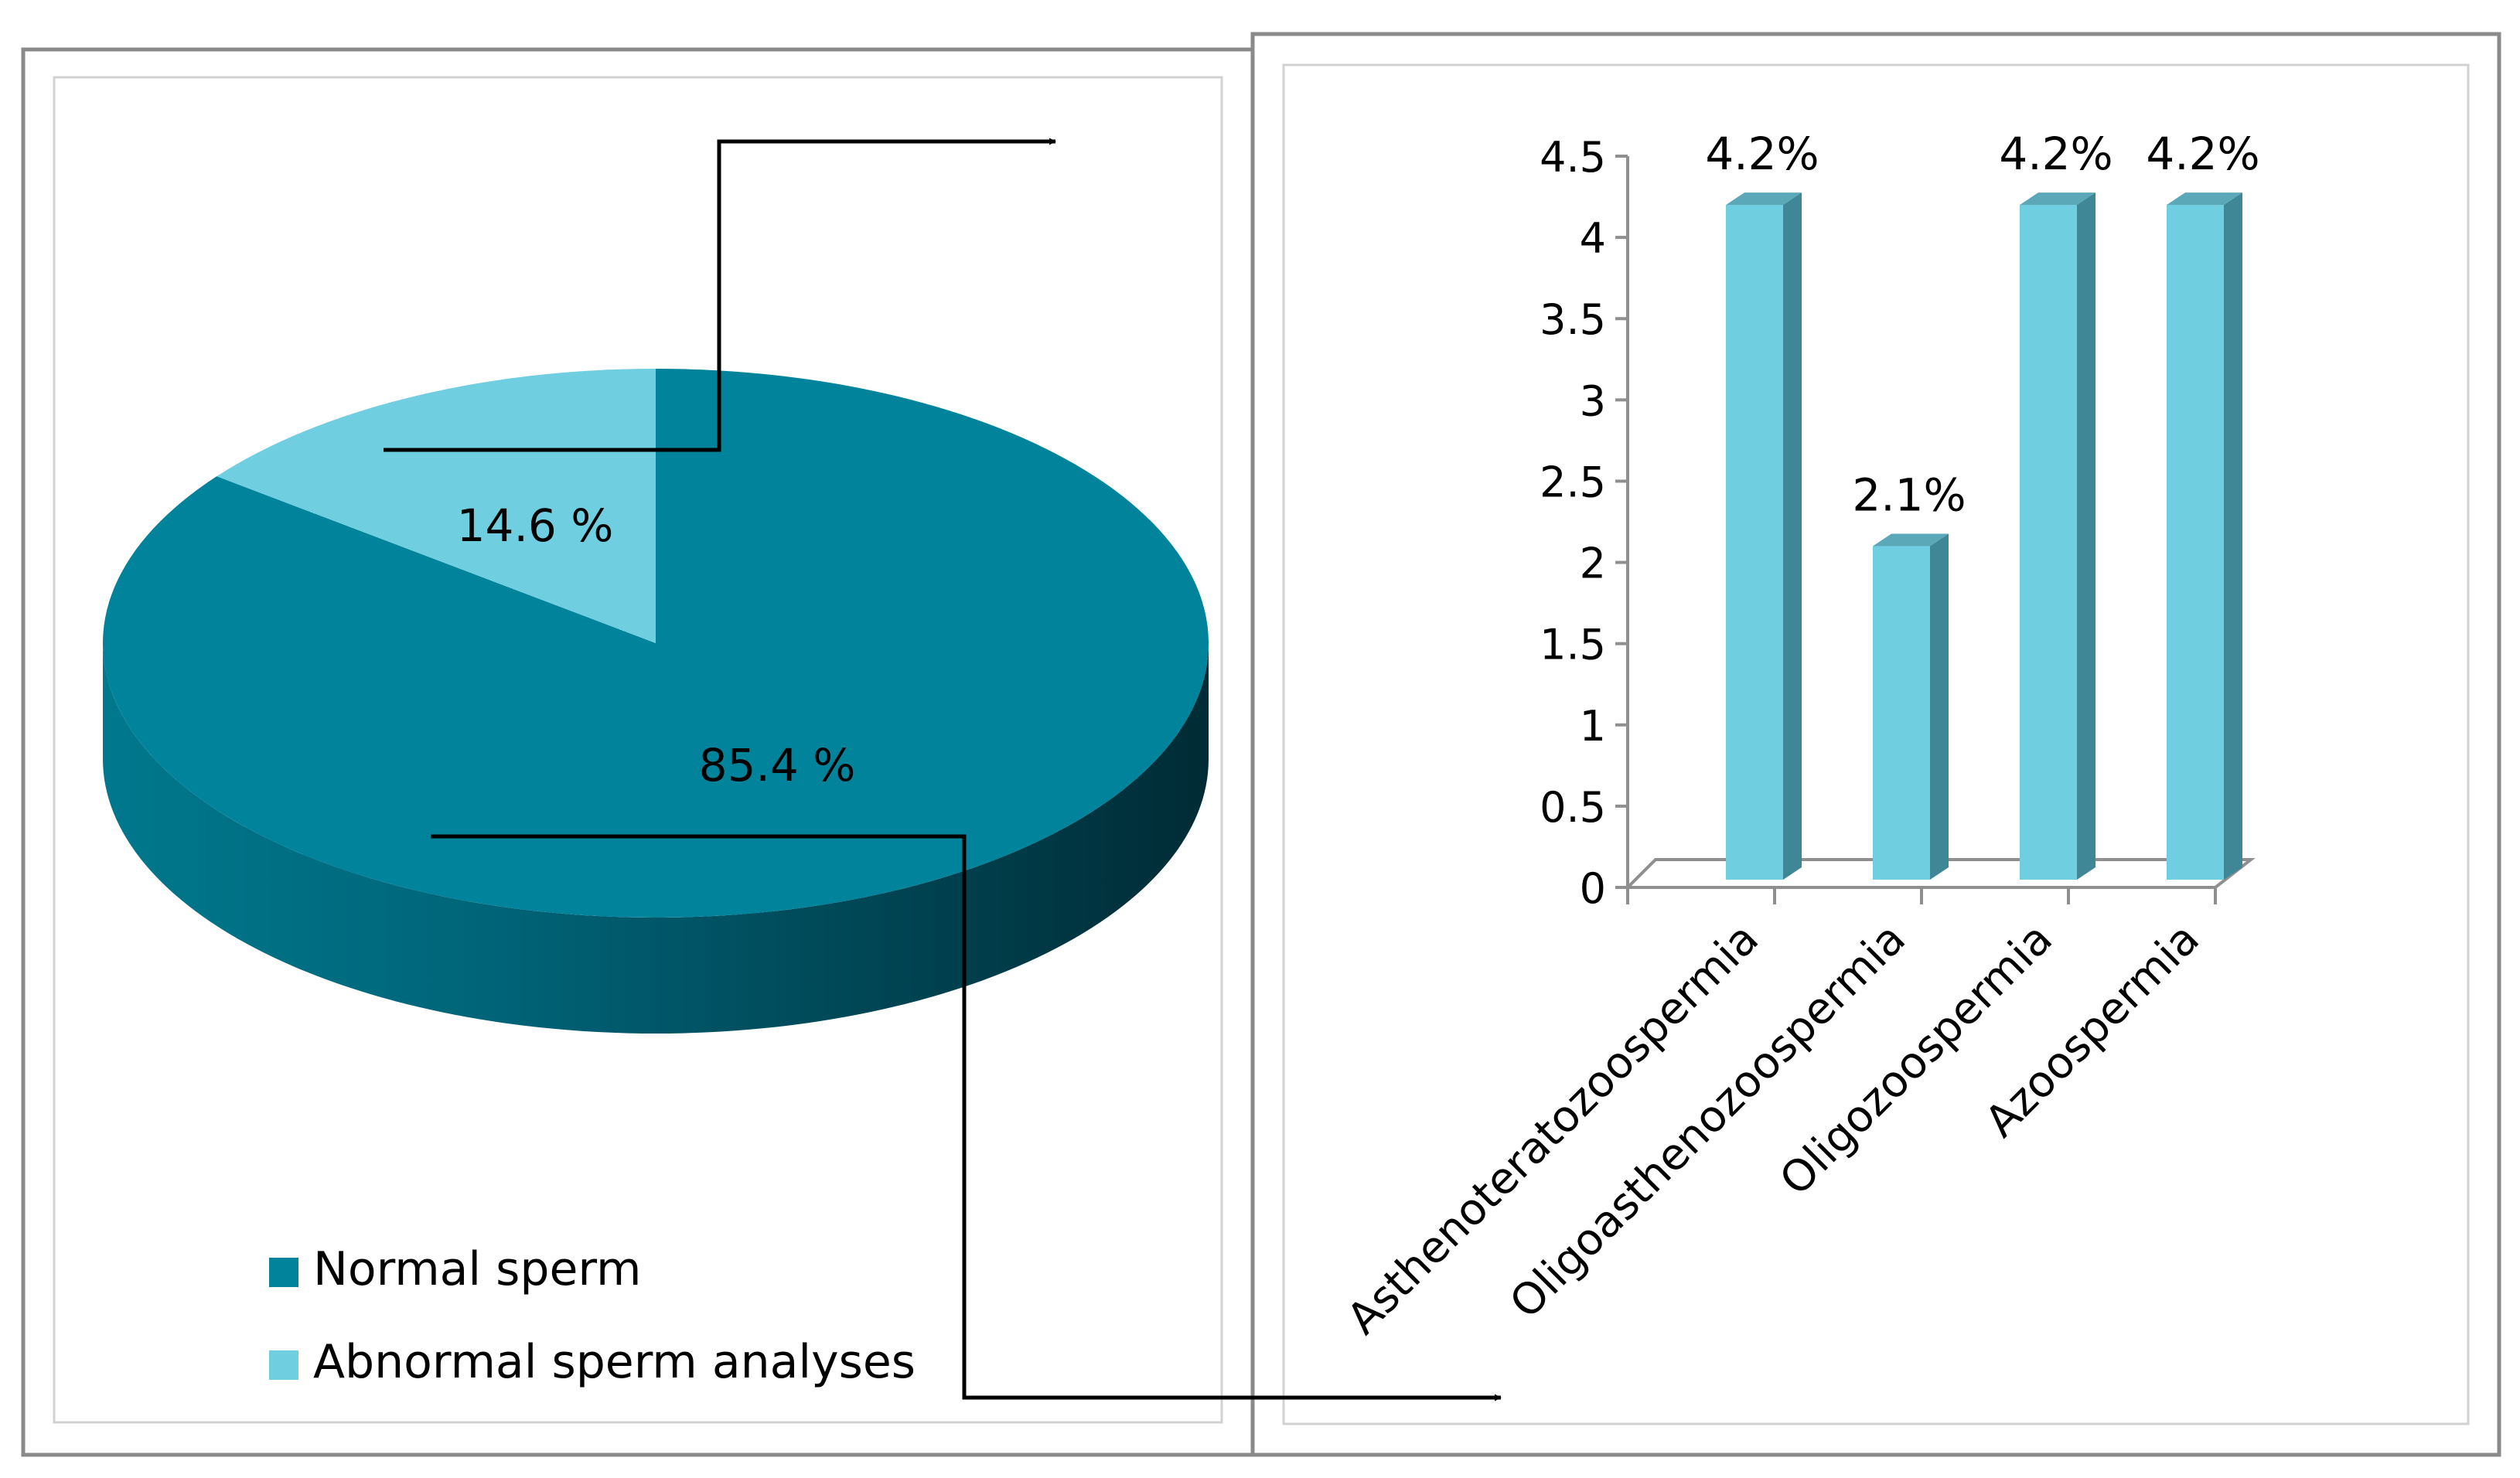 Image resolution: width=2520 pixels, height=1478 pixels. I want to click on y-tick-label: 3, so click(1593, 400).